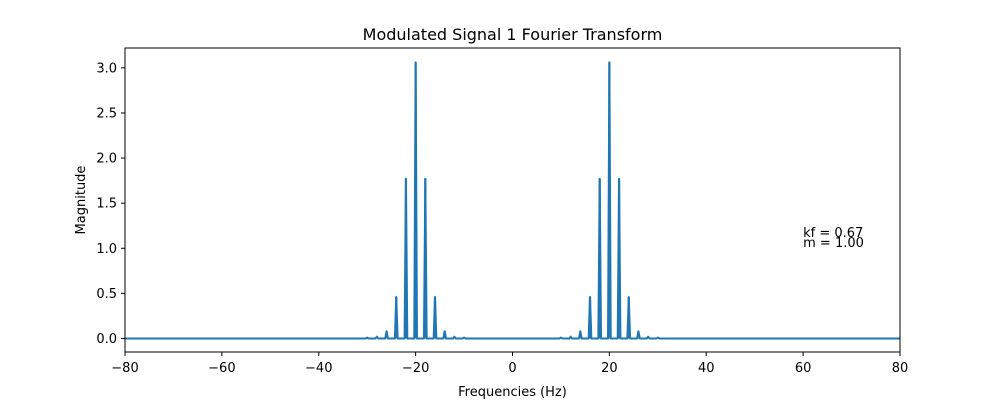 The image size is (1000, 400). I want to click on x-tick-label: 60, so click(803, 368).